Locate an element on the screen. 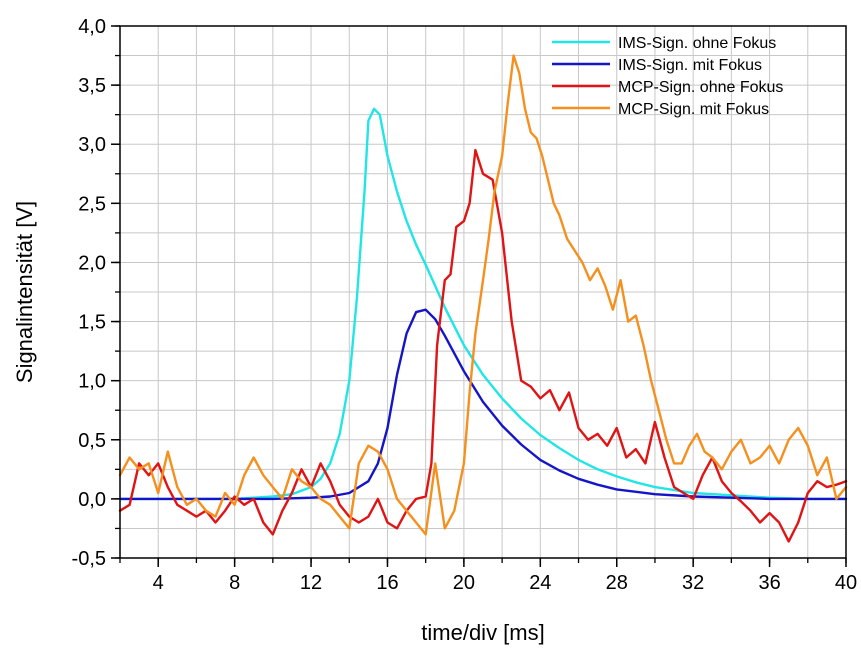 This screenshot has width=861, height=648. x-tick-label: 28 is located at coordinates (617, 583).